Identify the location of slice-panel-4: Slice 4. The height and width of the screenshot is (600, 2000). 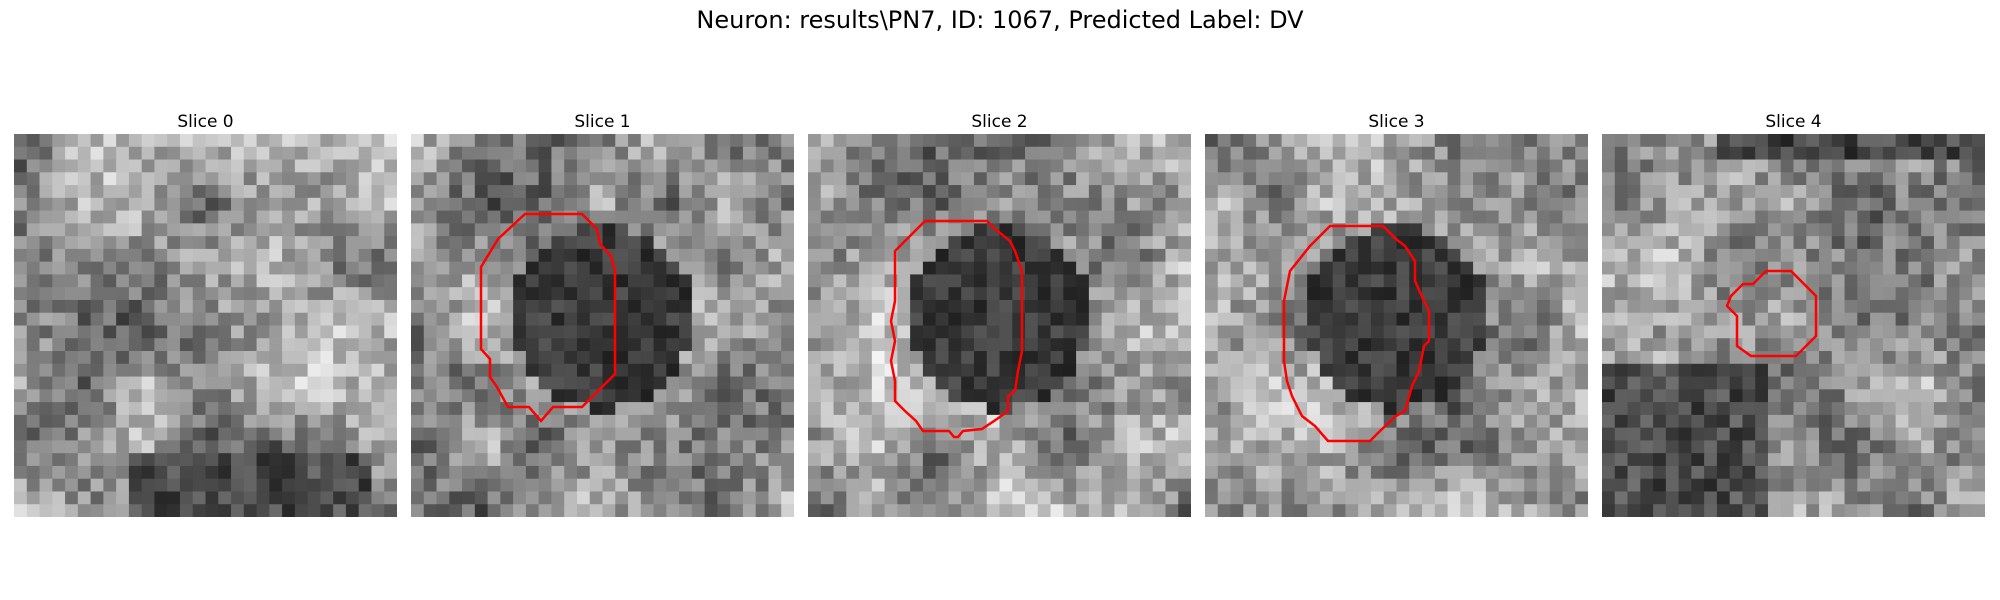
(1793, 313).